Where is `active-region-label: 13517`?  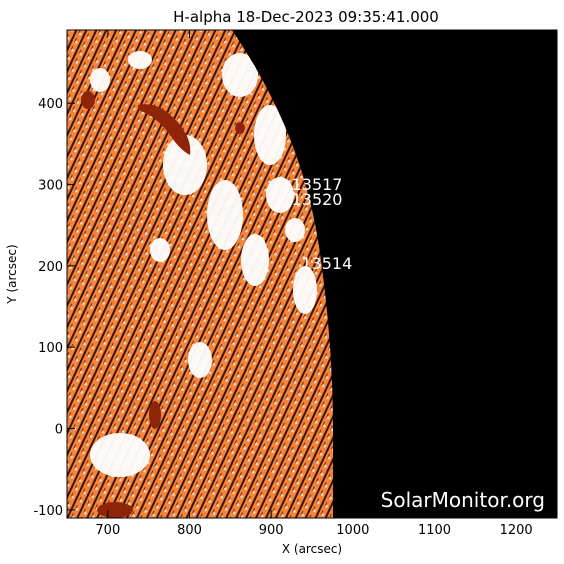 active-region-label: 13517 is located at coordinates (317, 184).